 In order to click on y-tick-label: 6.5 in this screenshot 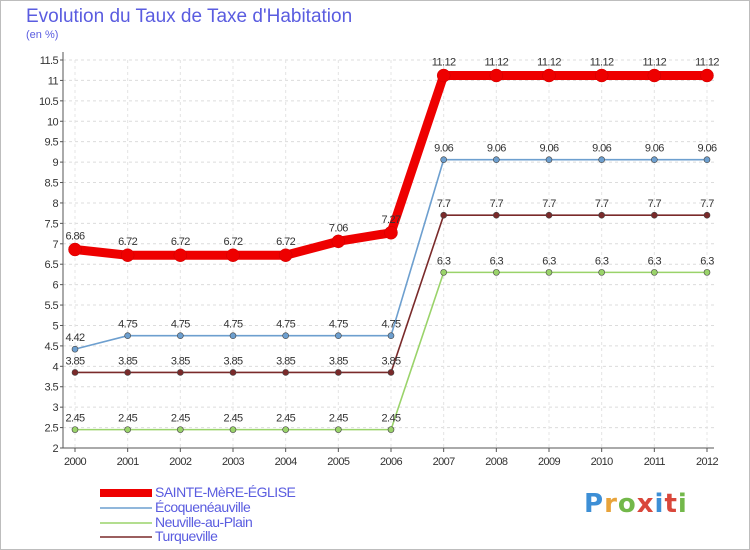, I will do `click(52, 265)`.